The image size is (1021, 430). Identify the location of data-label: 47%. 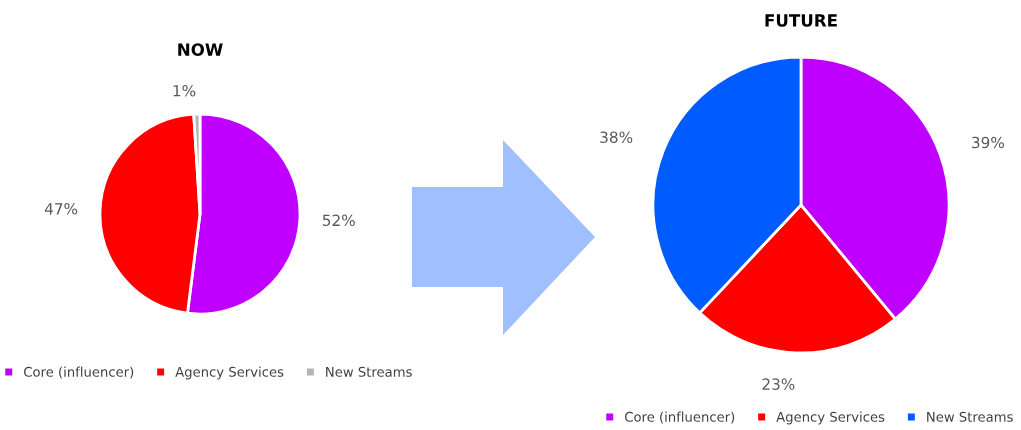
(61, 209).